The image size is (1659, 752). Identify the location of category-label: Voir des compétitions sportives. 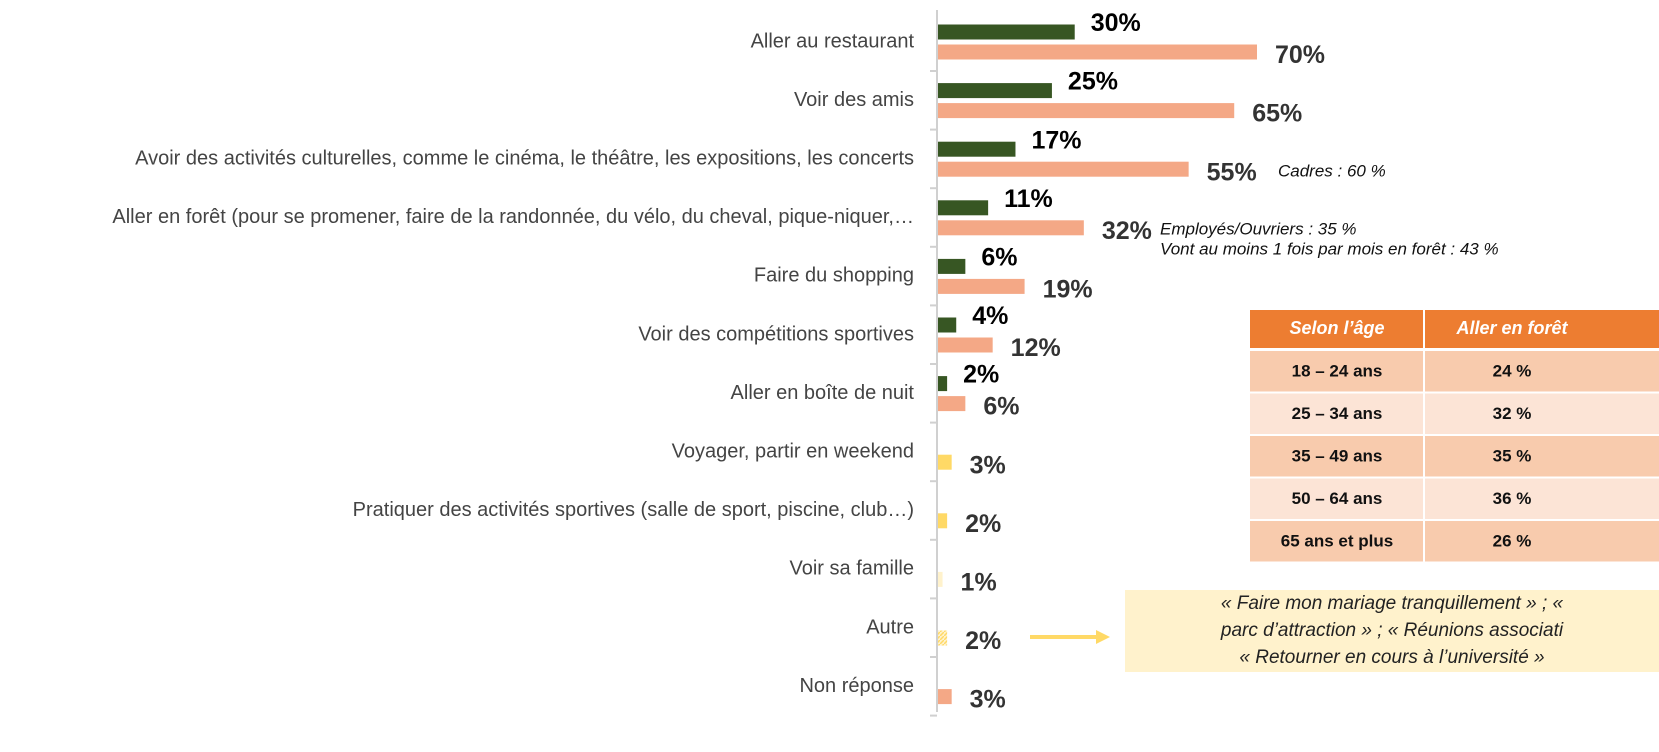
(776, 334).